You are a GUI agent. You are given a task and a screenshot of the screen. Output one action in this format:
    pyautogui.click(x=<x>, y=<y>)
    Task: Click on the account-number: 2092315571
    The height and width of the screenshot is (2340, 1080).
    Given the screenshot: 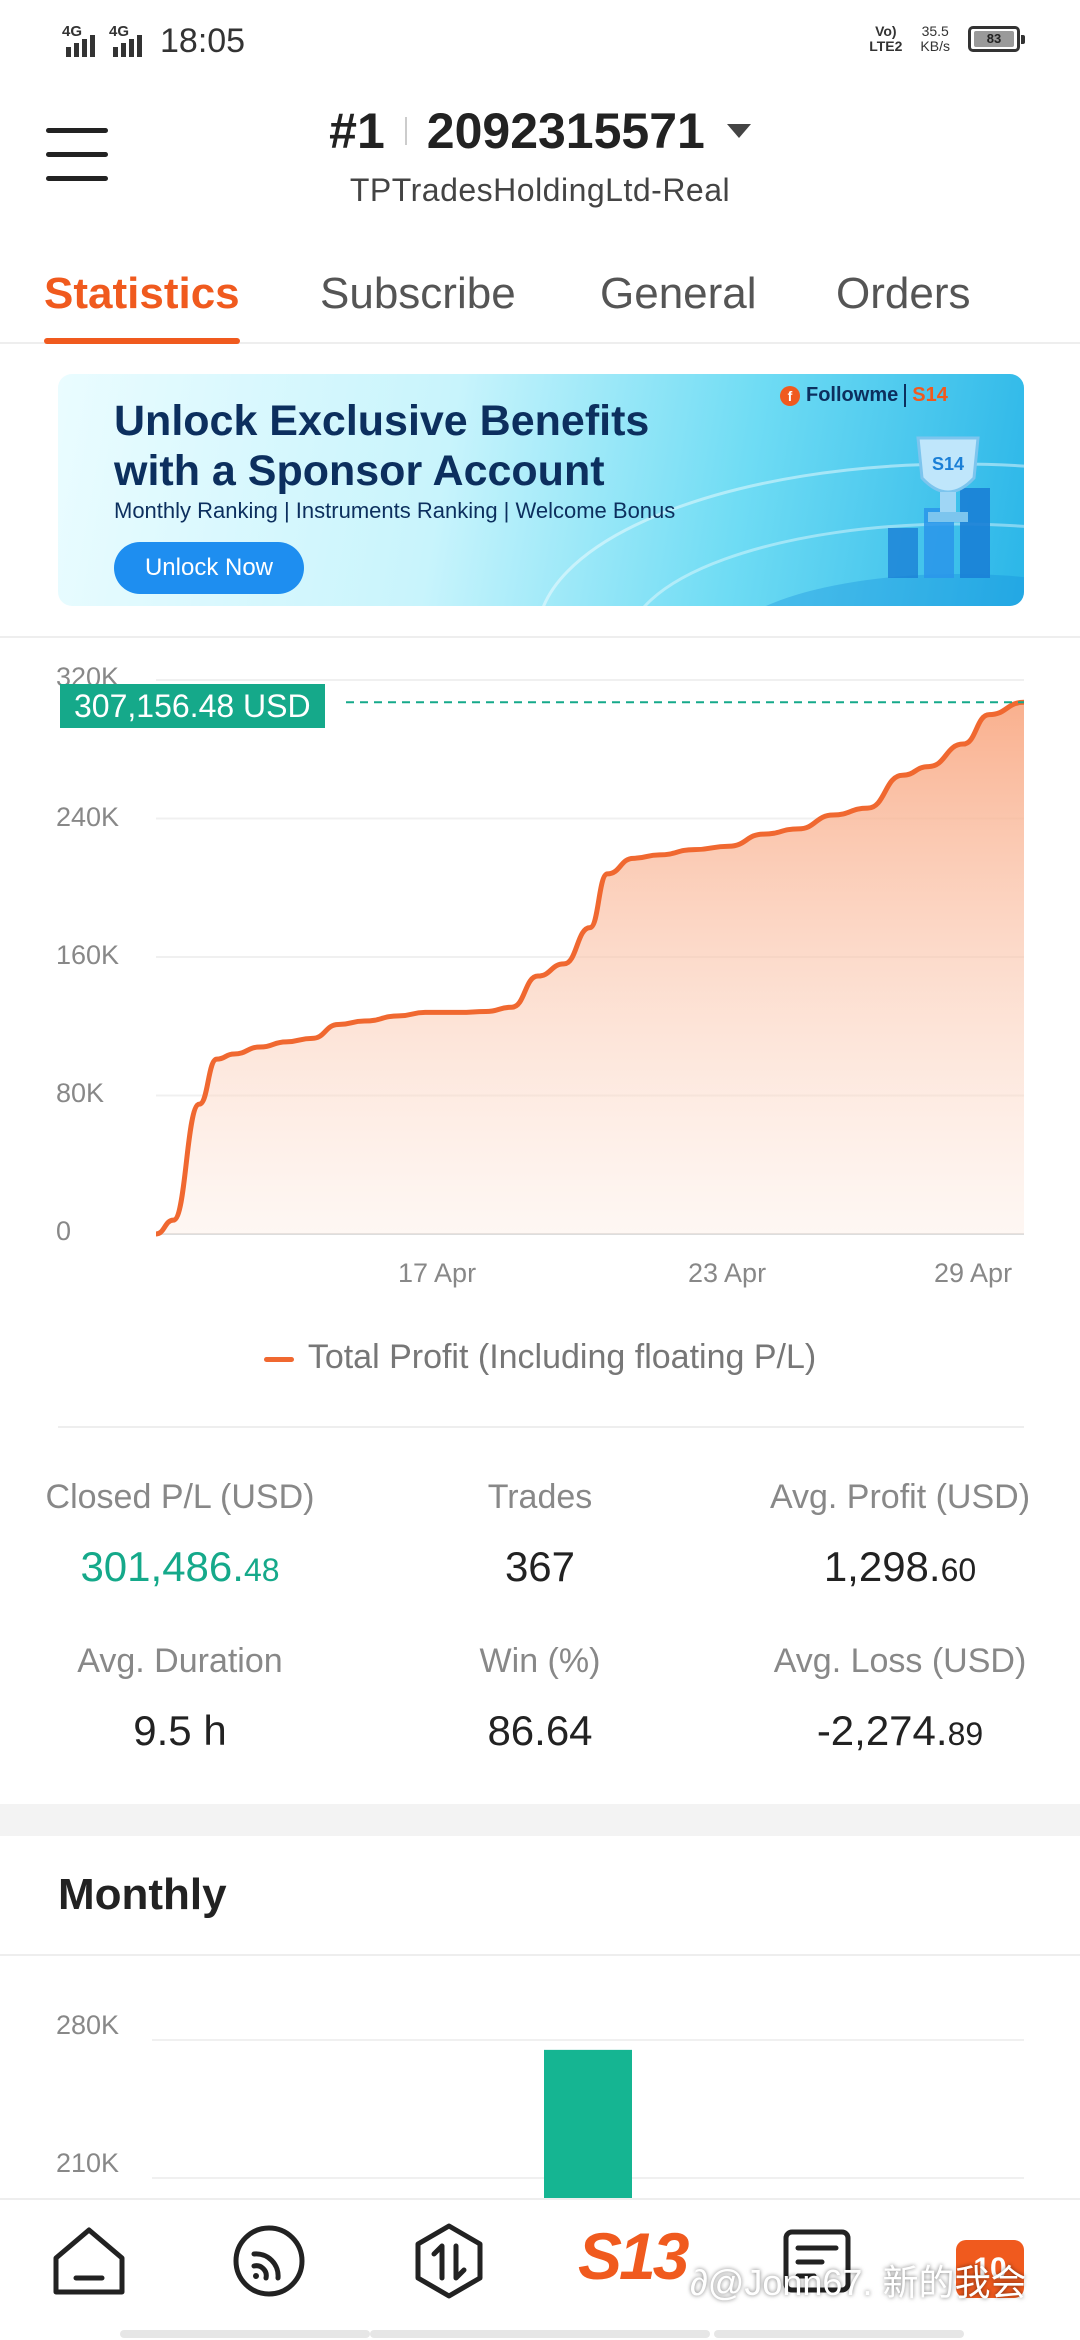 What is the action you would take?
    pyautogui.click(x=565, y=131)
    